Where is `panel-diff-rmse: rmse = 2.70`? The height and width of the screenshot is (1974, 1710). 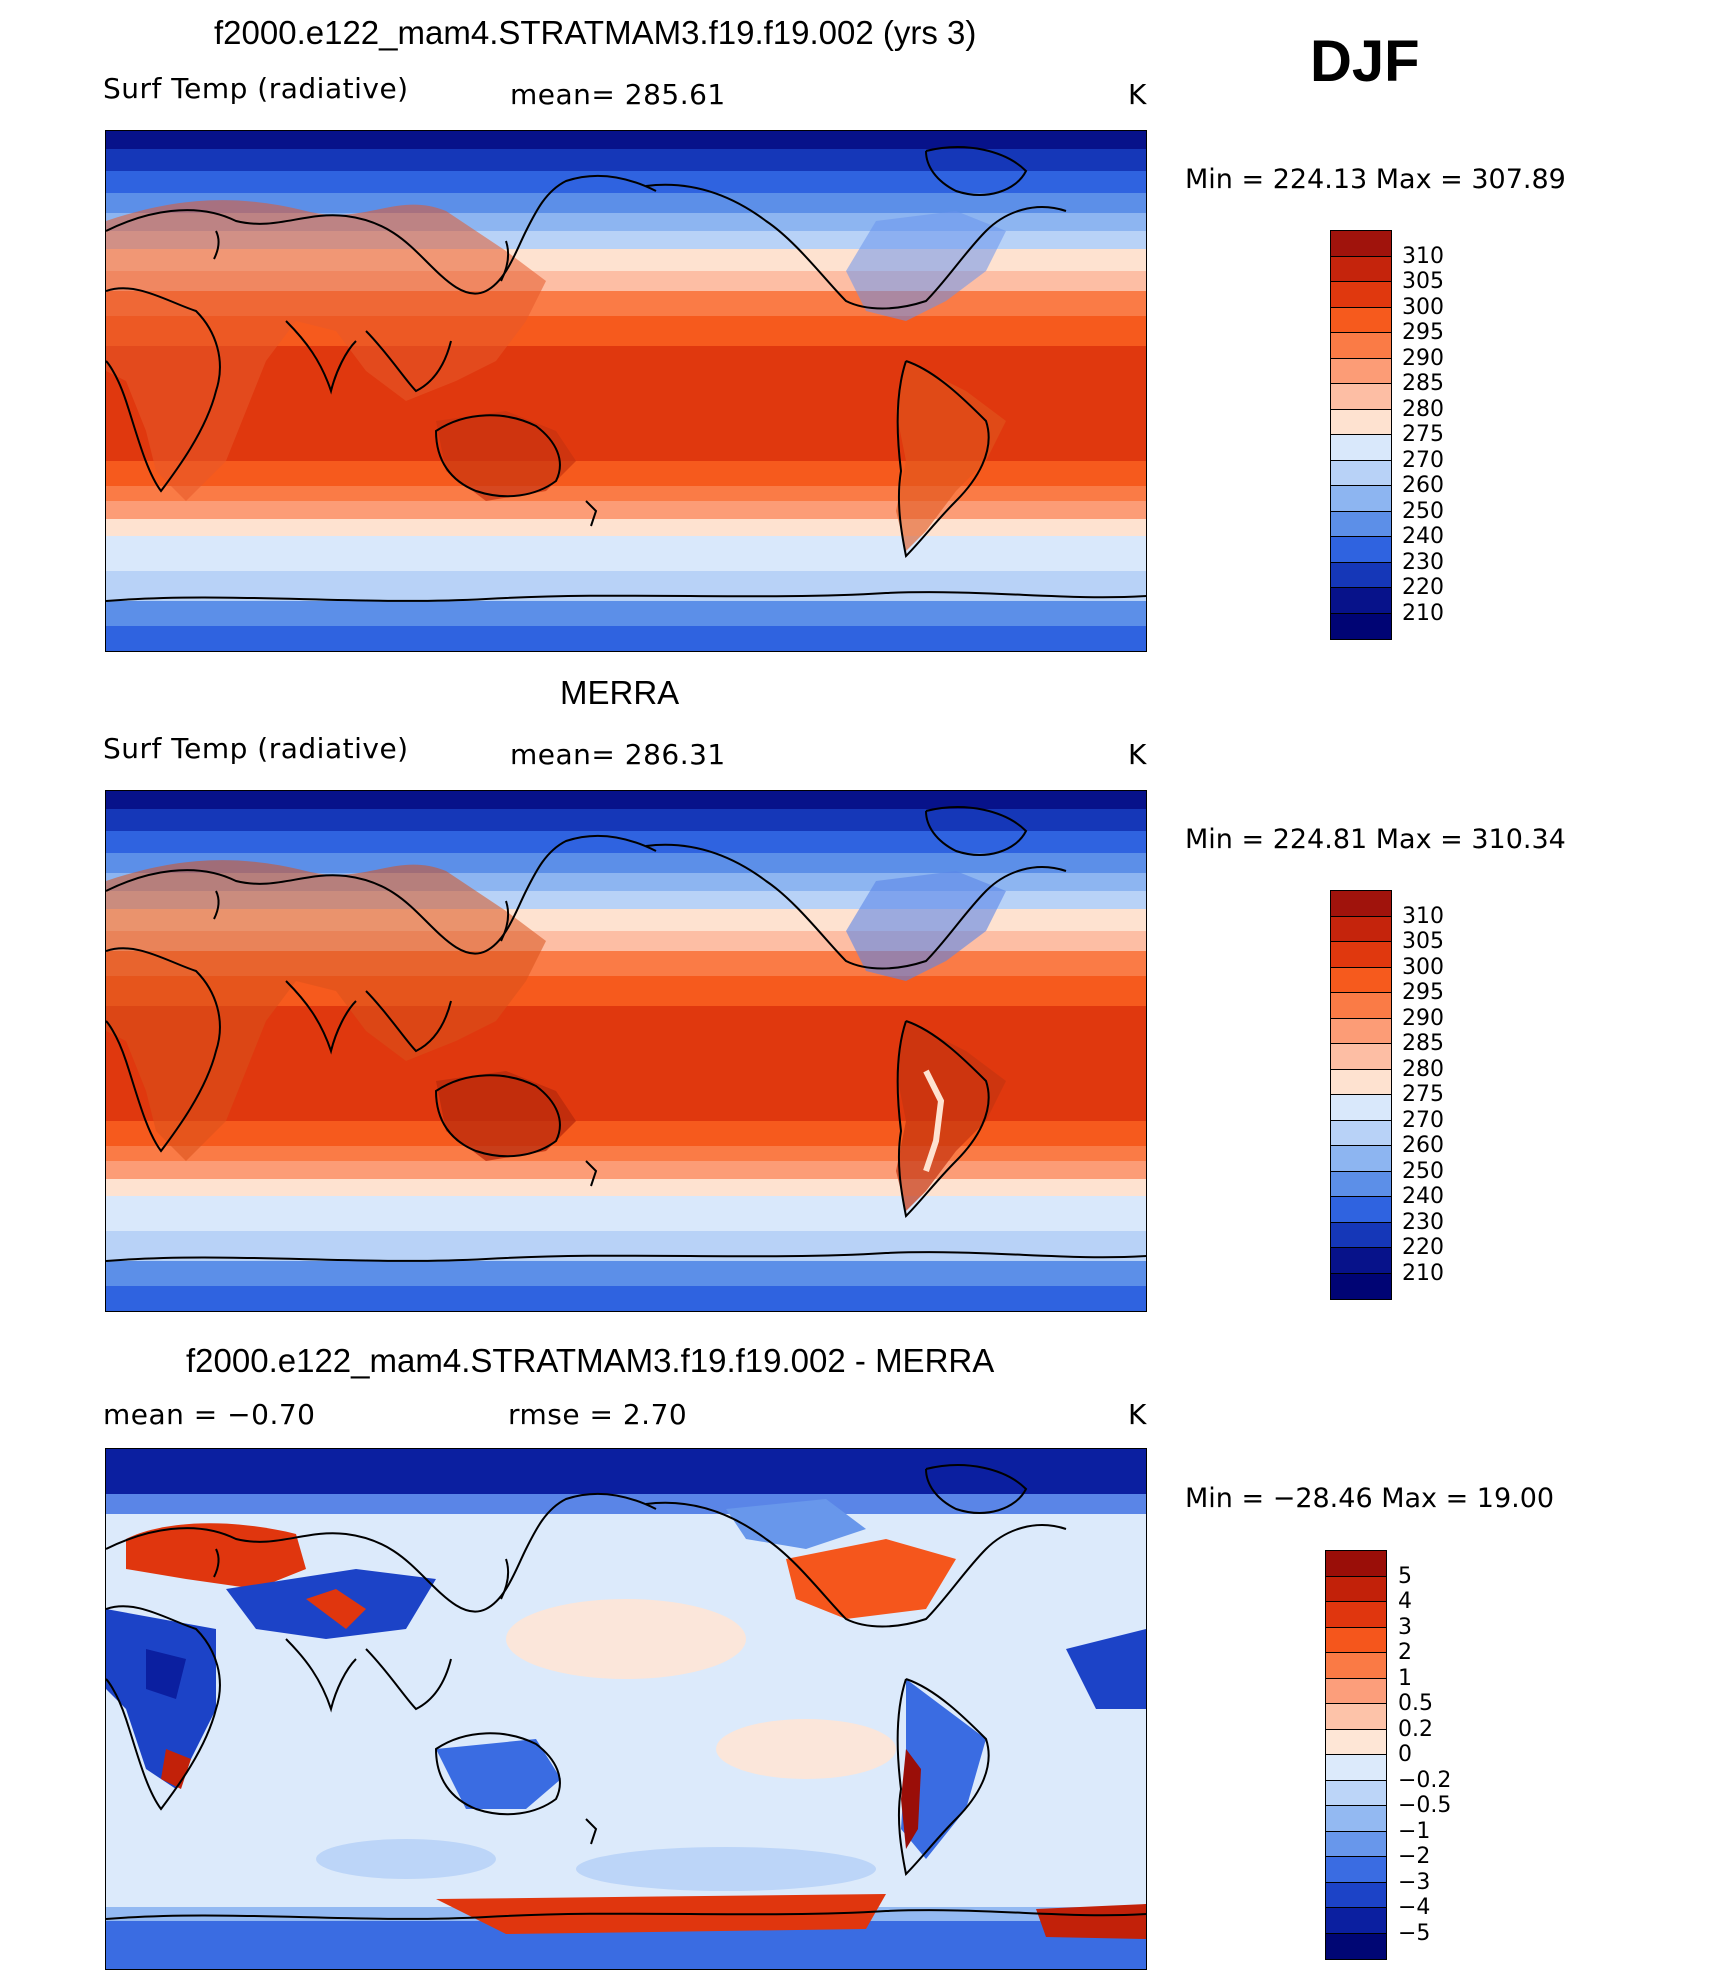
panel-diff-rmse: rmse = 2.70 is located at coordinates (598, 1414).